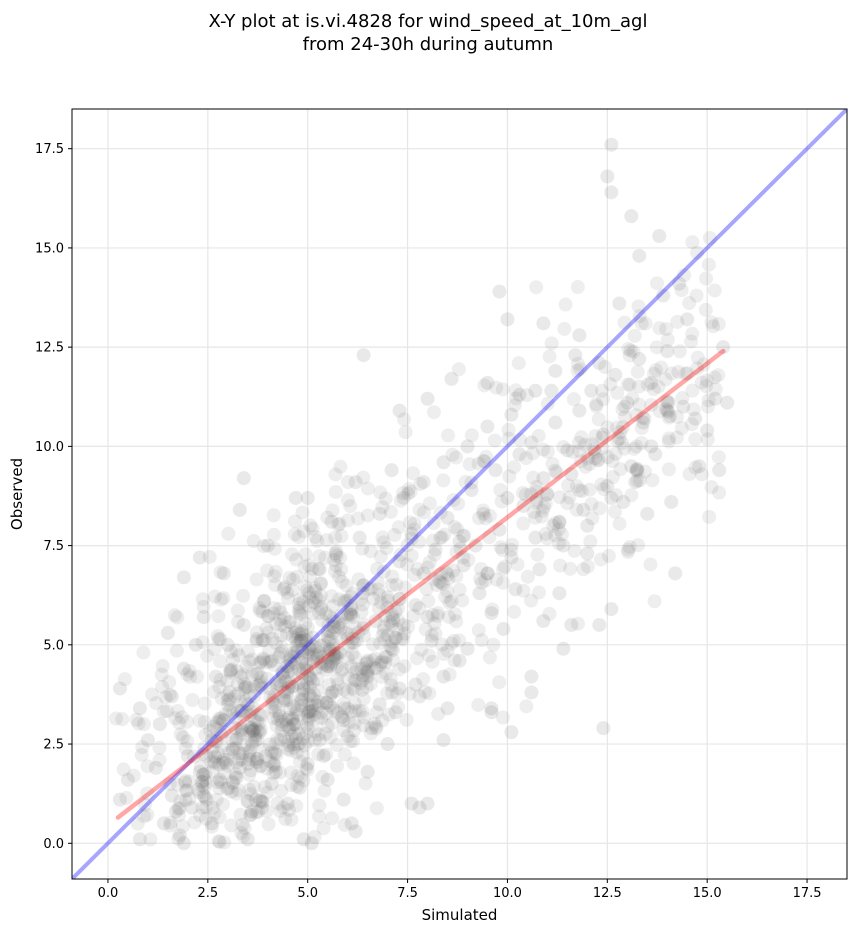  Describe the element at coordinates (460, 915) in the screenshot. I see `x-axis-label: Simulated` at that location.